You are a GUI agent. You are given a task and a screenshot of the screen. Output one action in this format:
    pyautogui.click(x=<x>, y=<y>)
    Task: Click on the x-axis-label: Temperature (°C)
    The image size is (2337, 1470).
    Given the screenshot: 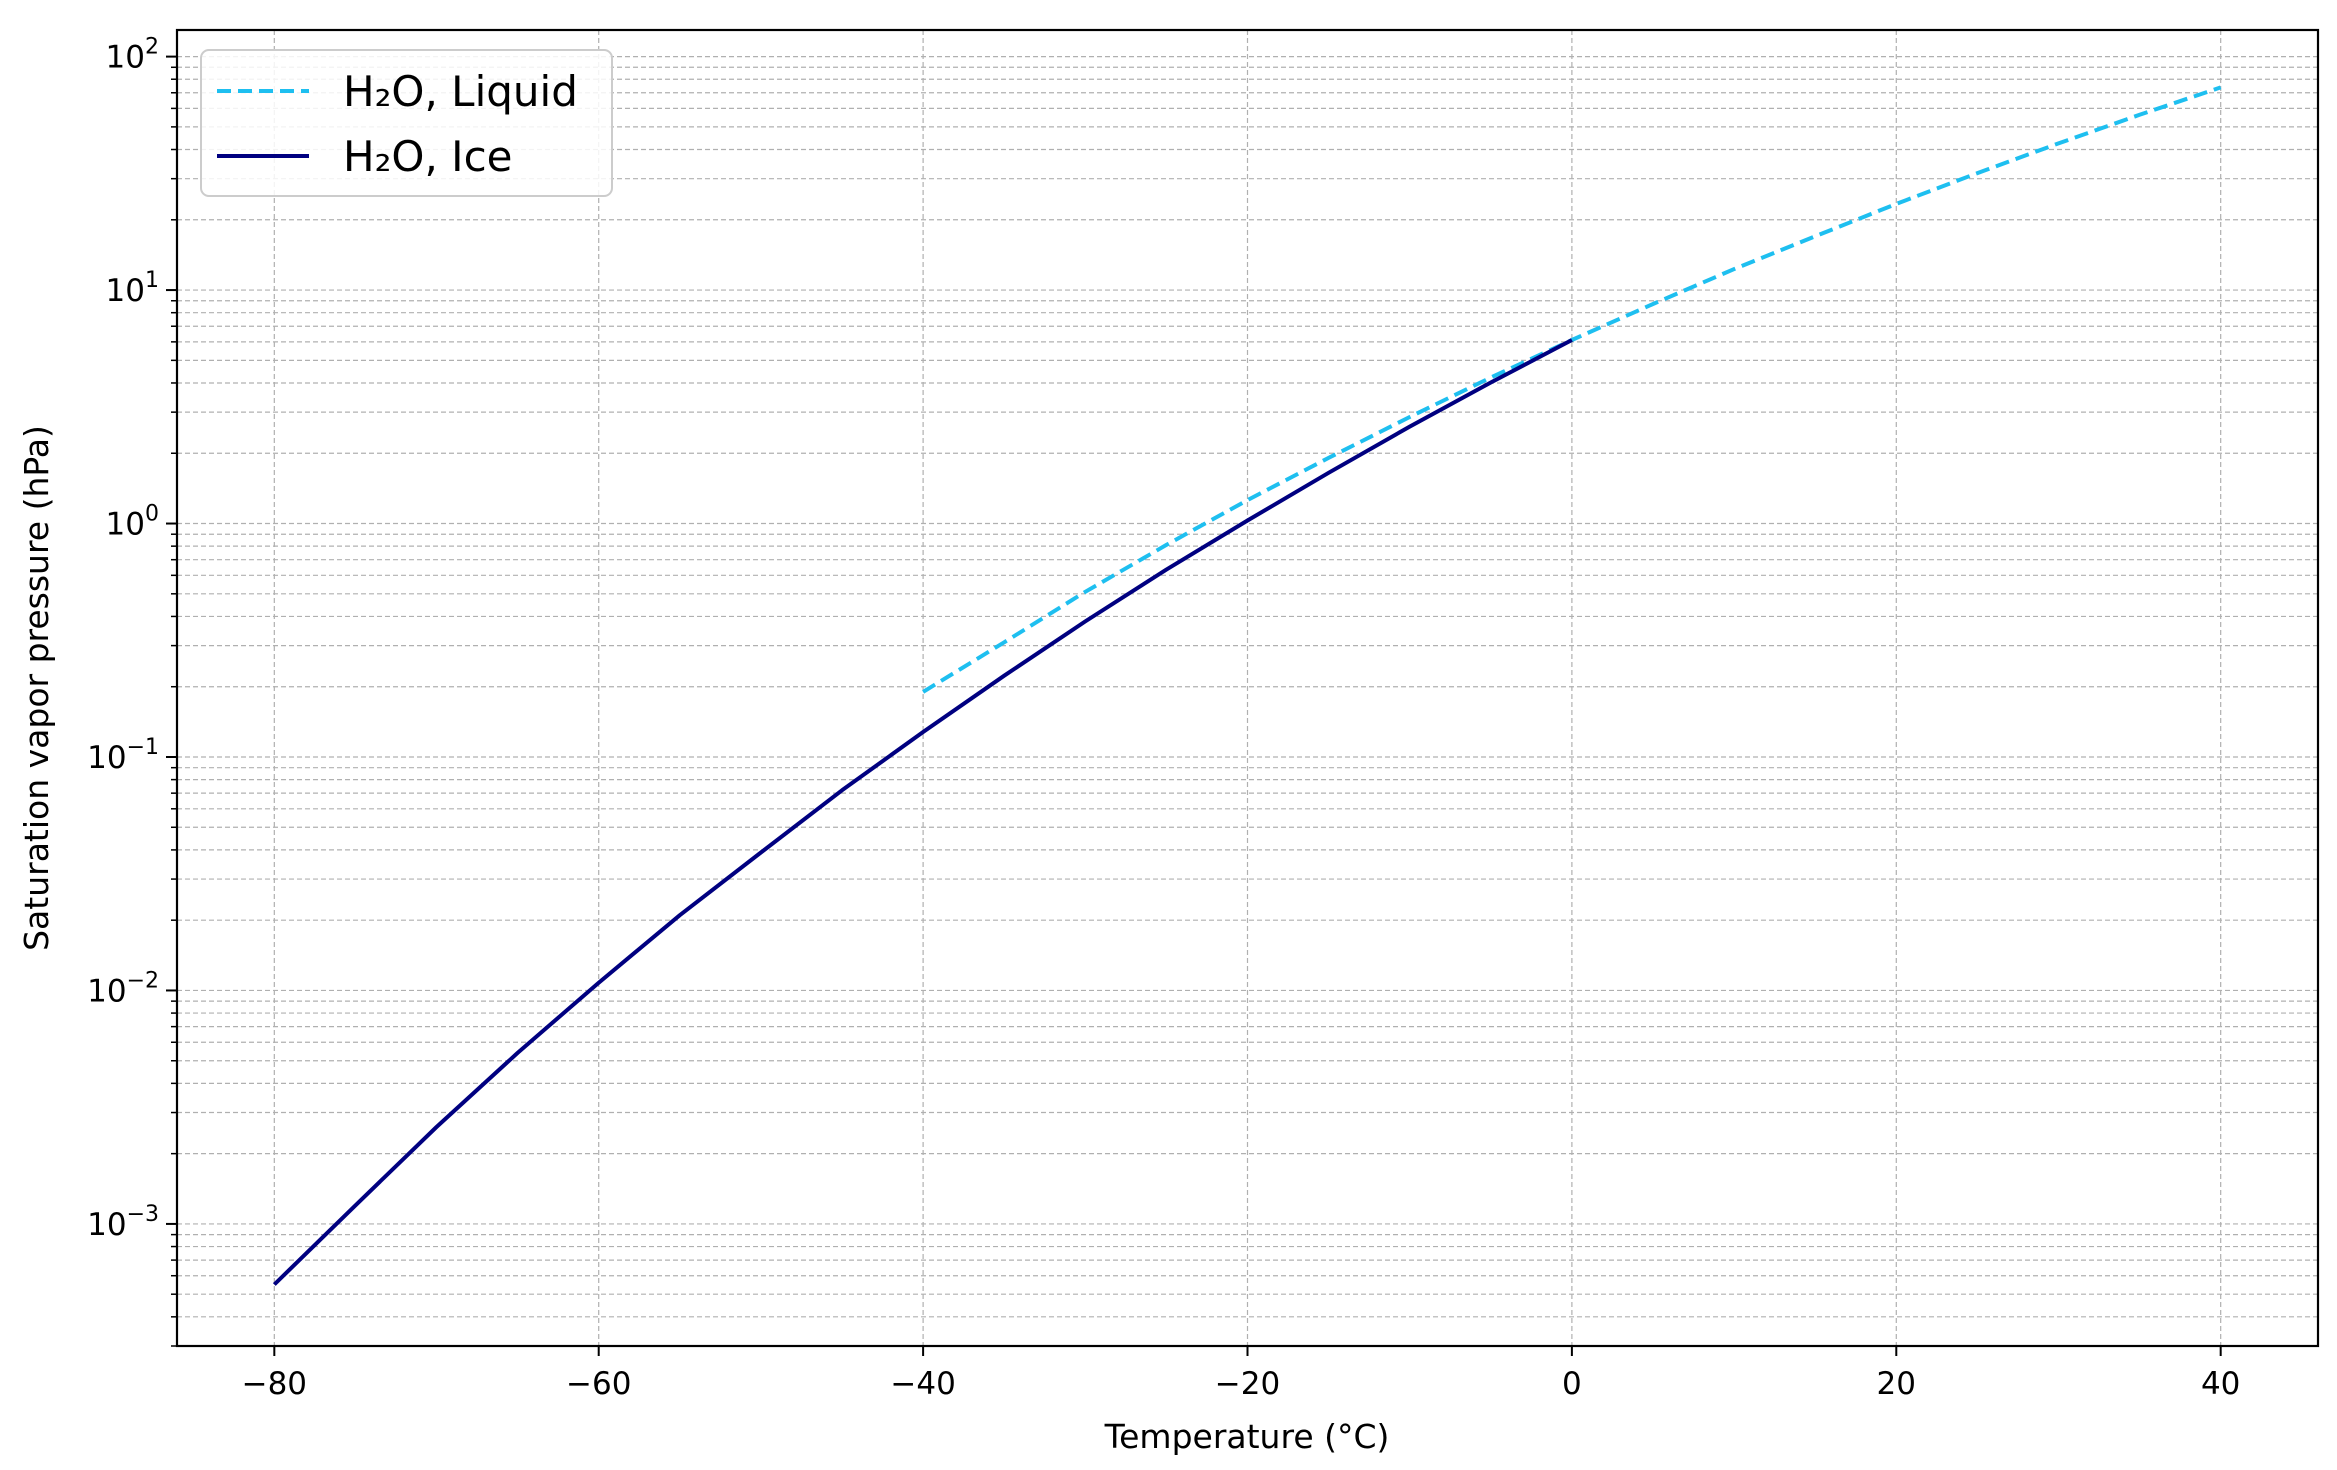 What is the action you would take?
    pyautogui.click(x=1247, y=1436)
    